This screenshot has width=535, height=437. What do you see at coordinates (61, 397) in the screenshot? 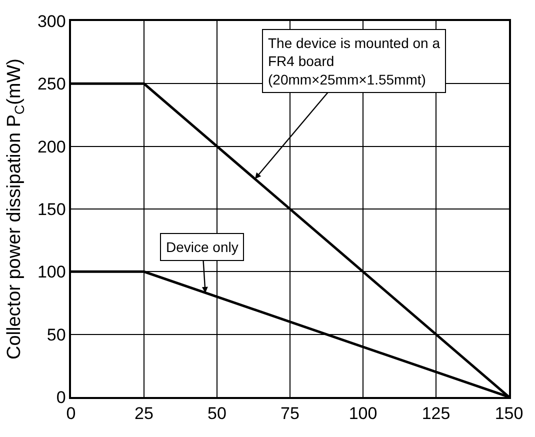
I see `y-tick-label: 0` at bounding box center [61, 397].